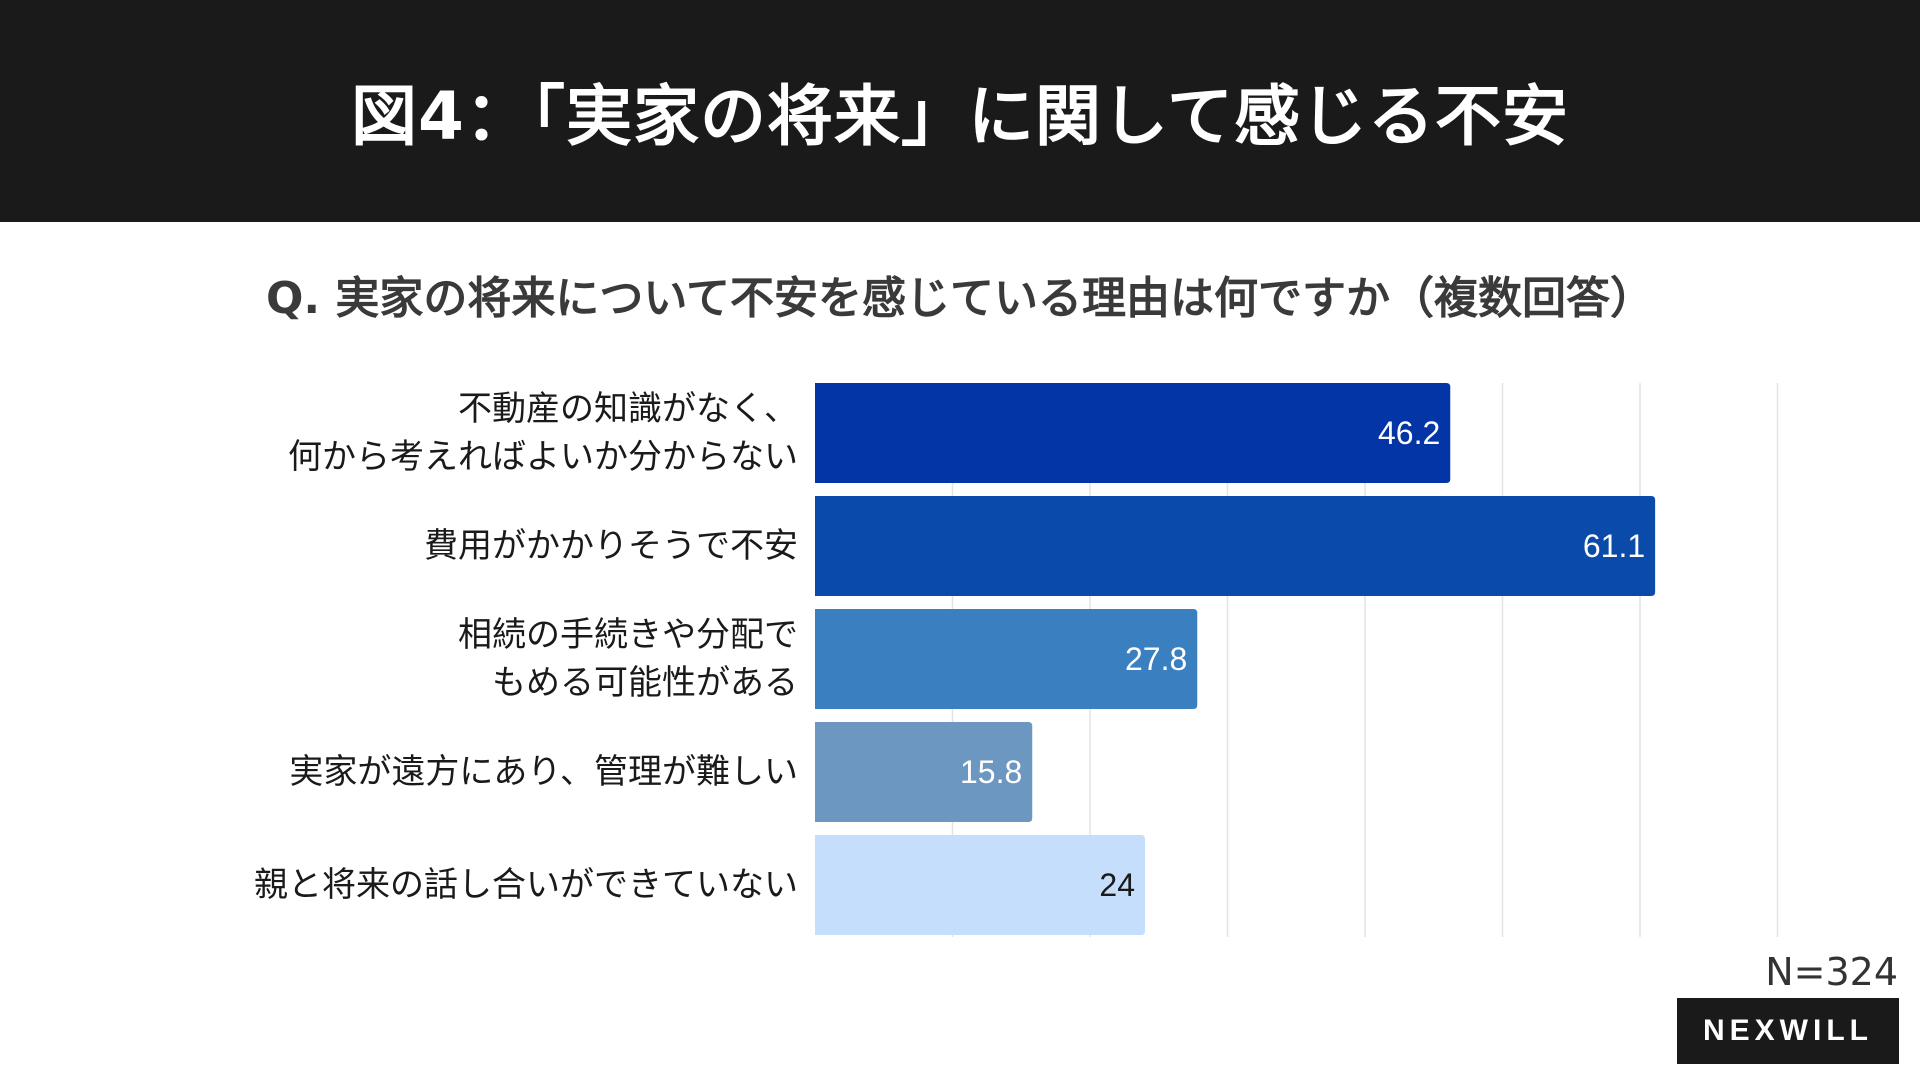  I want to click on sample-size-note: N=324, so click(1831, 972).